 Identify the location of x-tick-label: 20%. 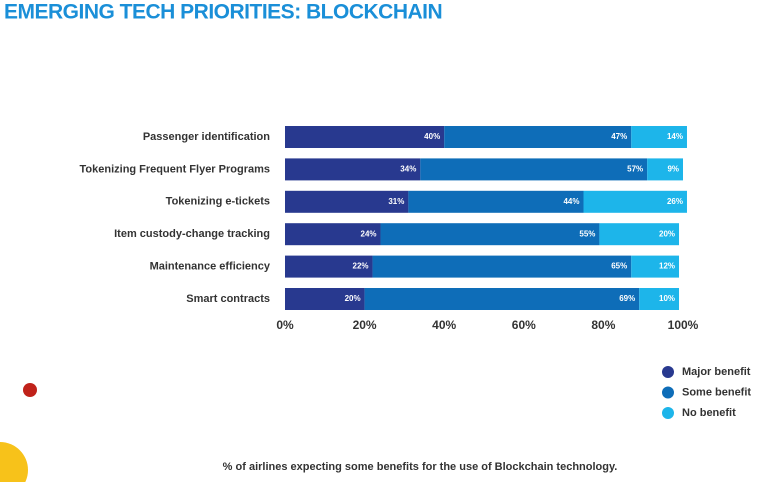
(365, 325).